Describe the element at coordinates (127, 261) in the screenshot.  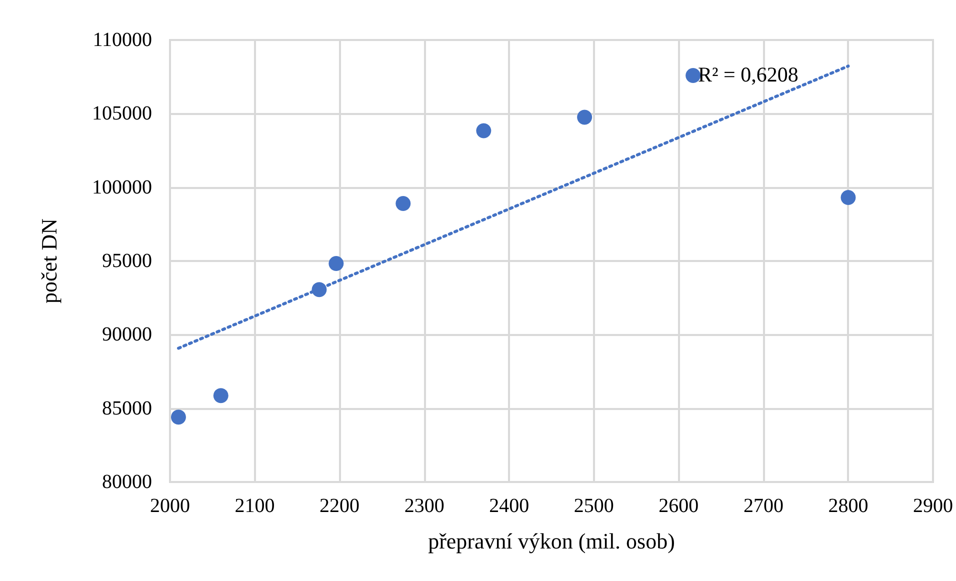
I see `y-tick-label: 95000` at that location.